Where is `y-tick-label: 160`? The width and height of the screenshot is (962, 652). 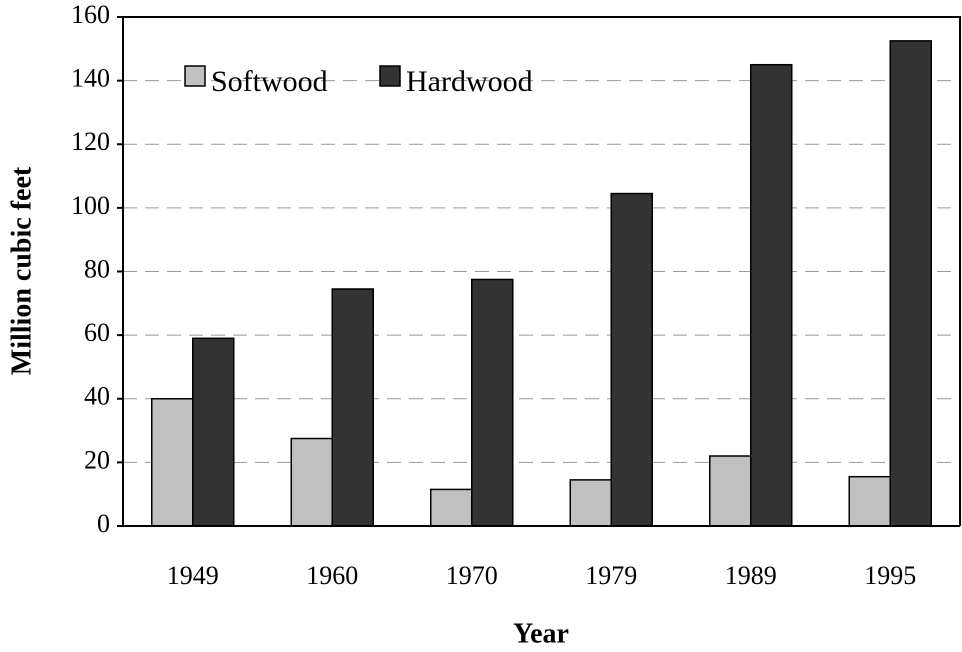 y-tick-label: 160 is located at coordinates (90, 14).